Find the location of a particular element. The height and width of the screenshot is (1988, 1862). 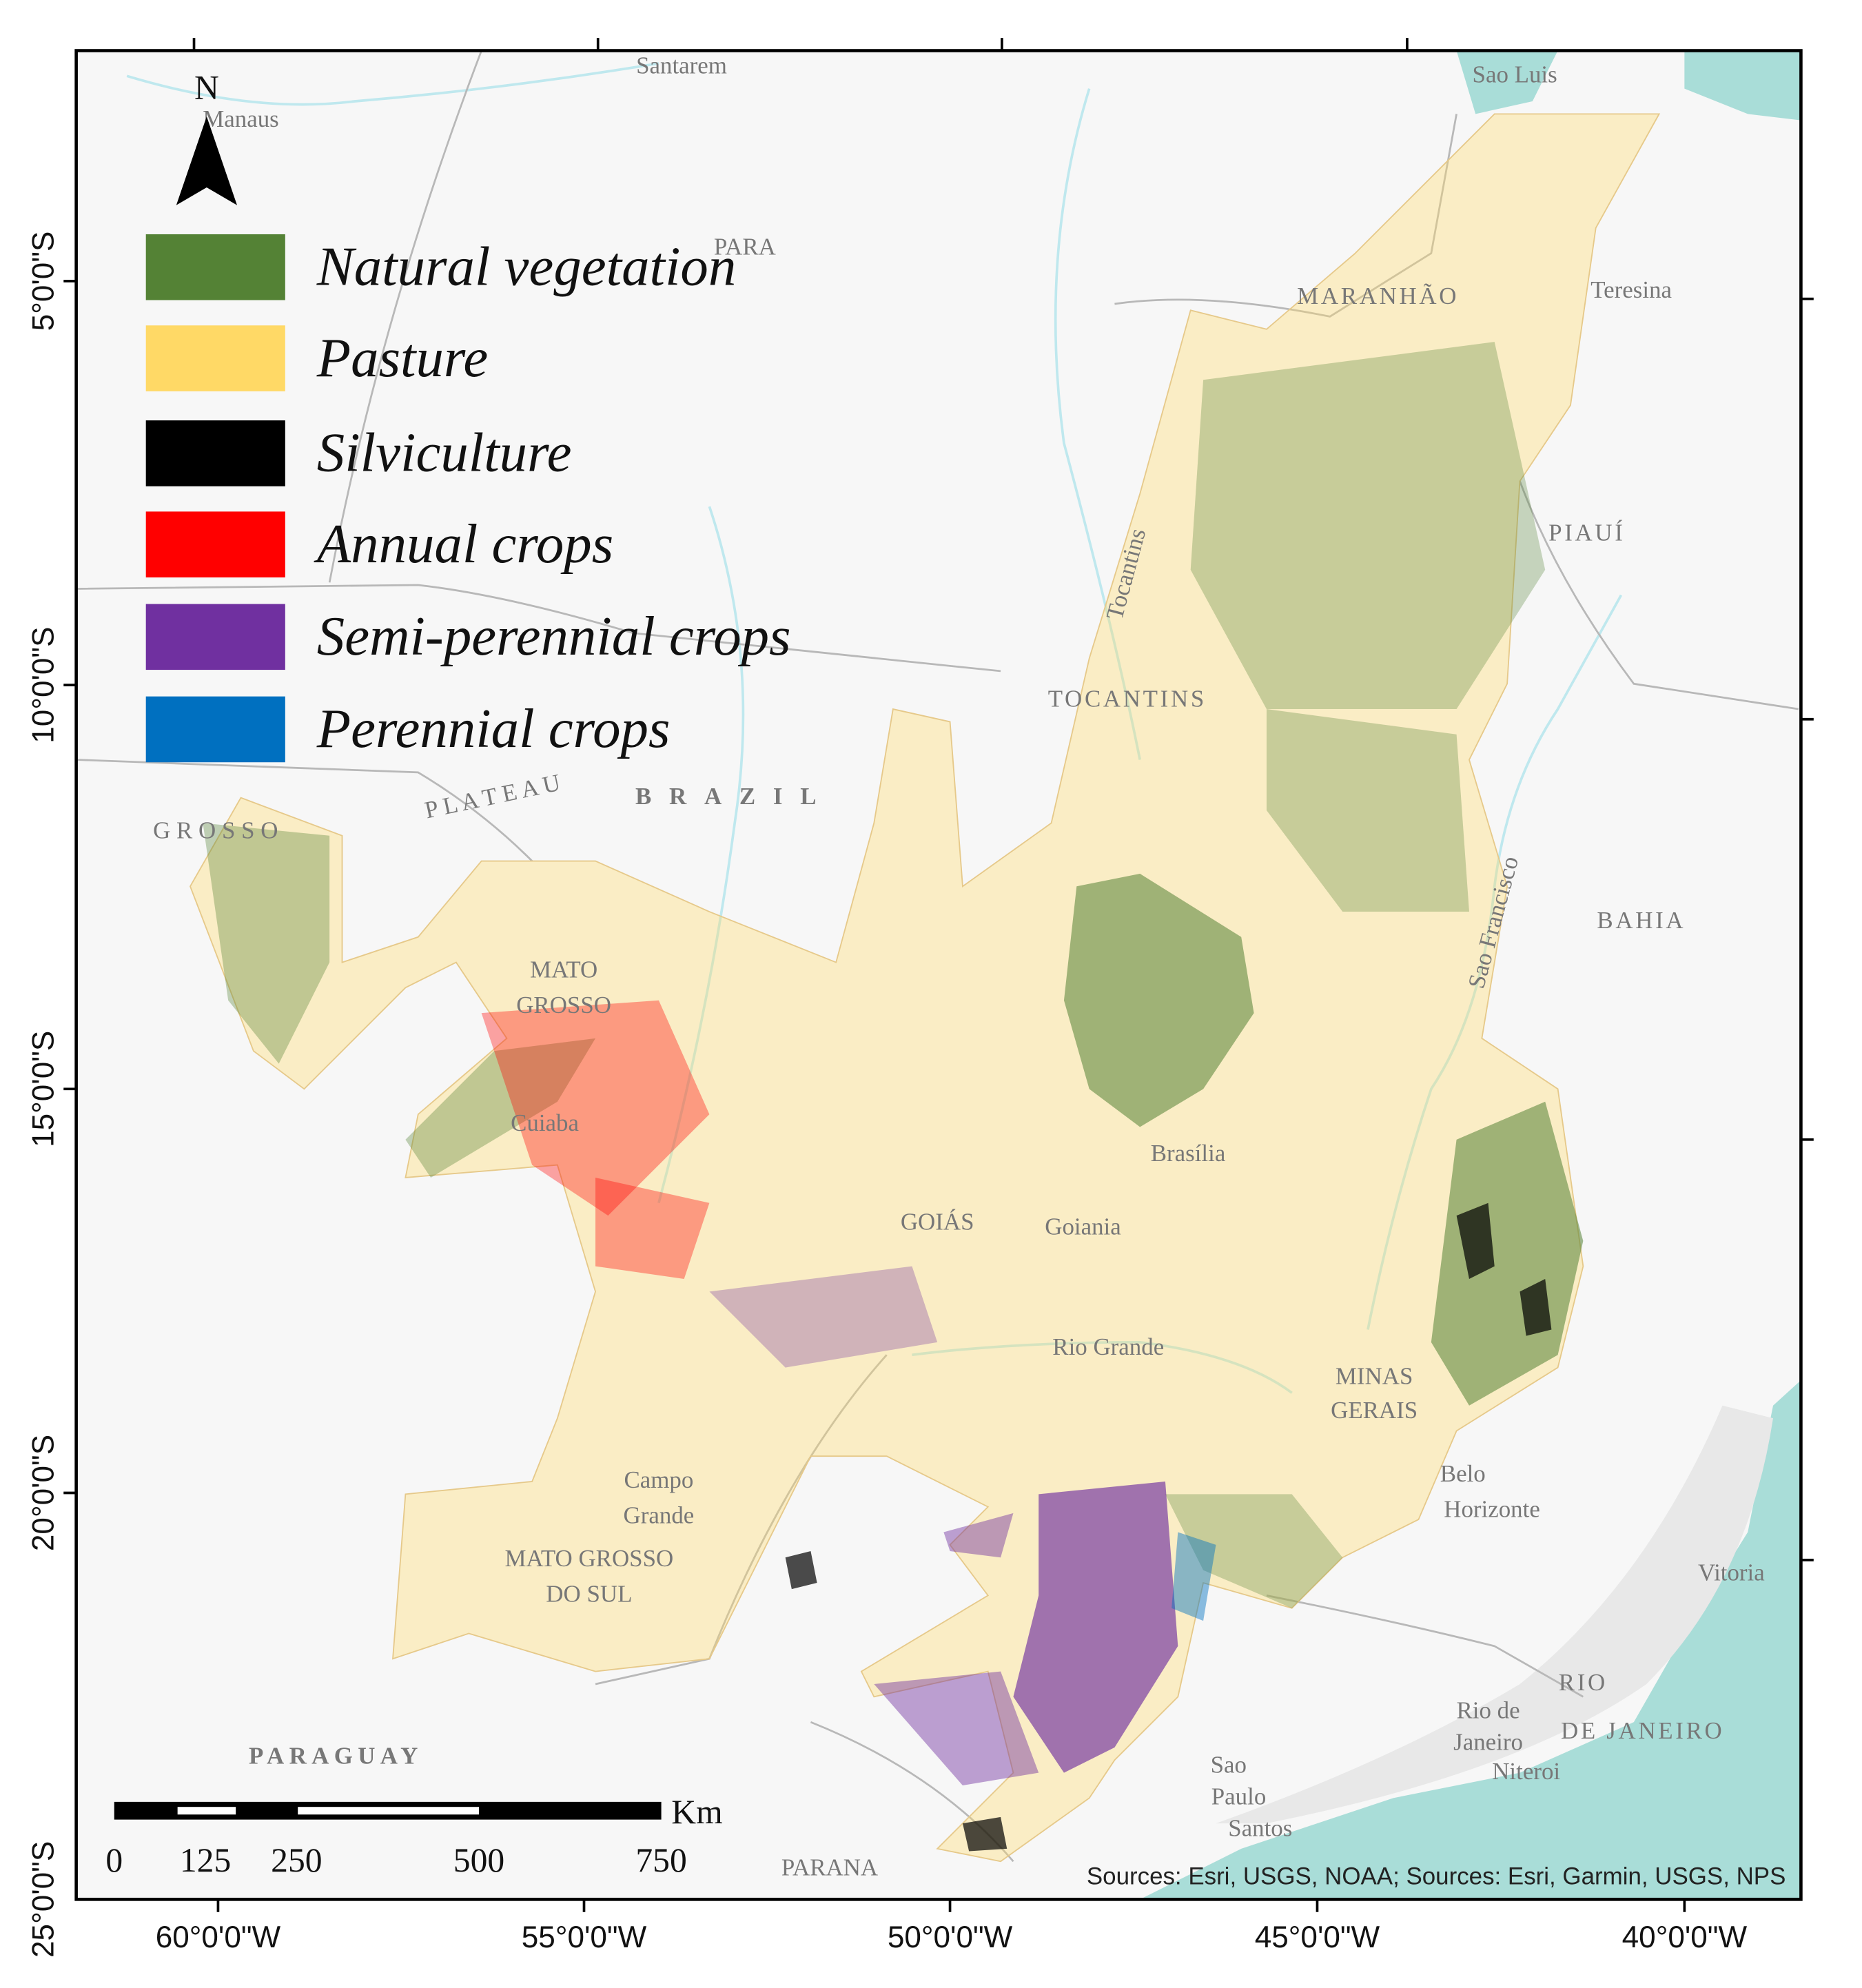

place-label: G R O S S O is located at coordinates (215, 830).